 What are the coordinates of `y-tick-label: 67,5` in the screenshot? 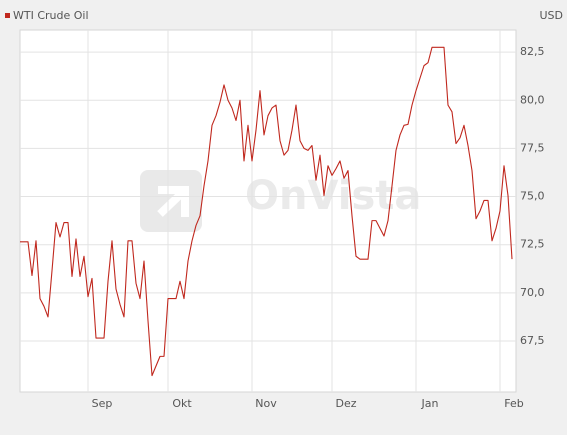 It's located at (532, 340).